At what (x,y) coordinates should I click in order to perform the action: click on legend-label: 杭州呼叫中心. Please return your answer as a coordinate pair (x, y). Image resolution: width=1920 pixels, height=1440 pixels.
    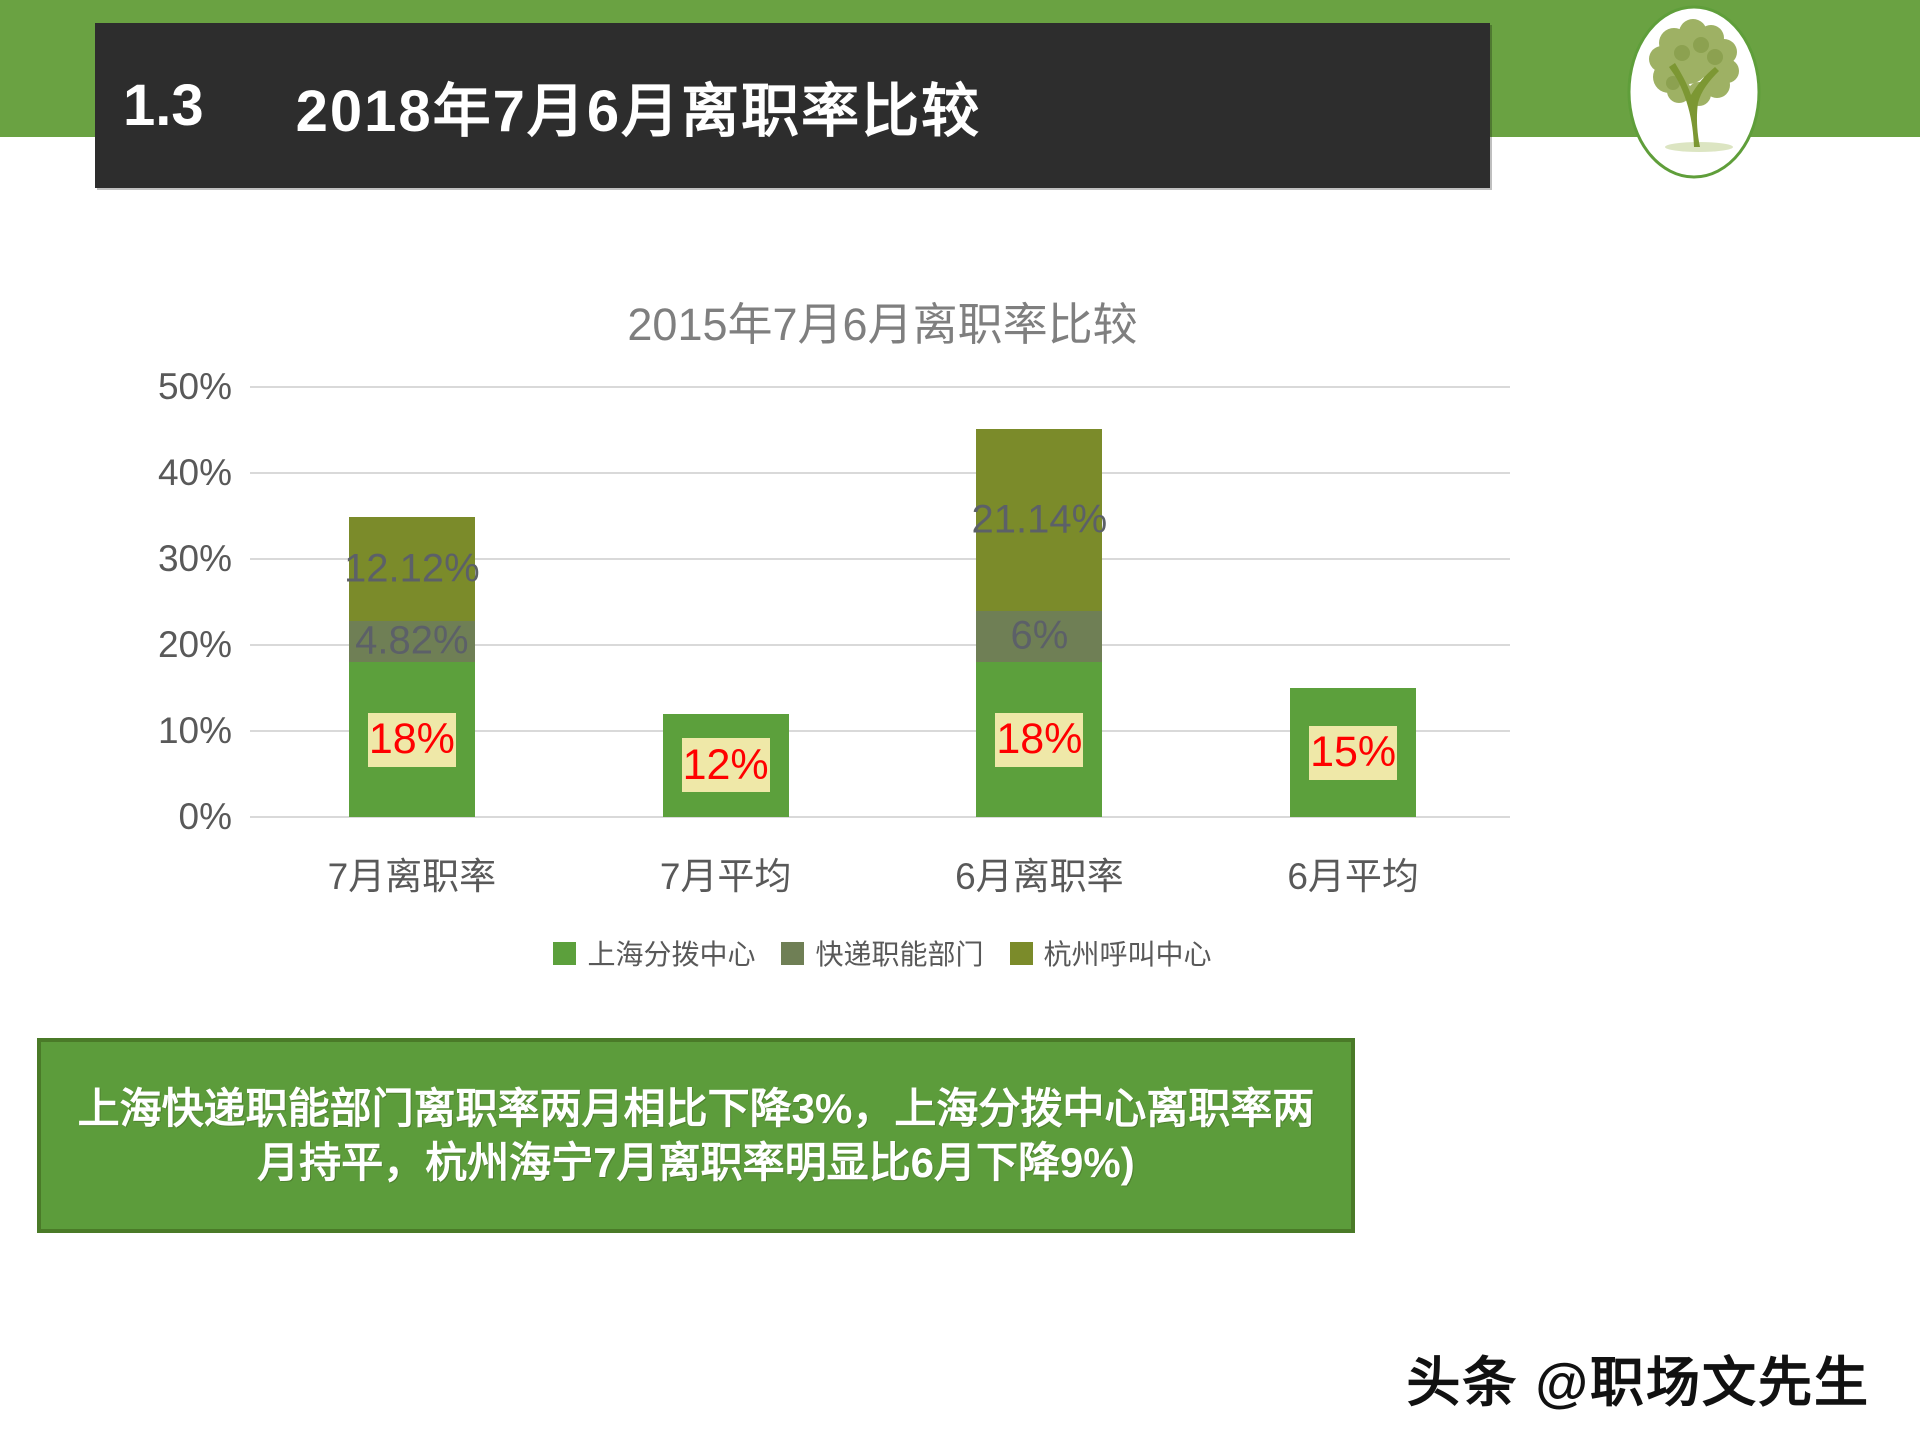
    Looking at the image, I should click on (1127, 954).